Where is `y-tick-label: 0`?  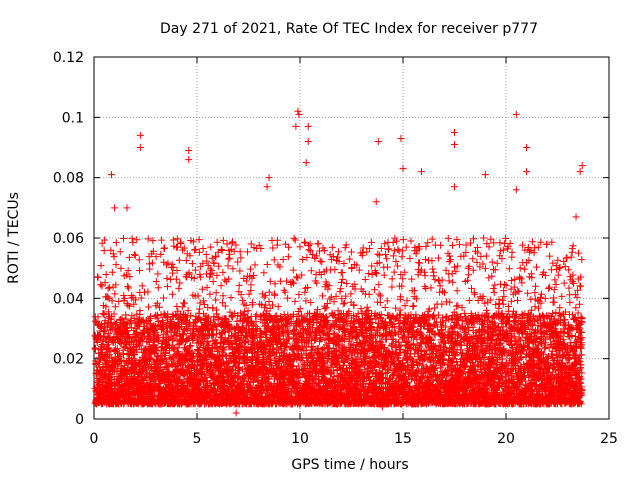 y-tick-label: 0 is located at coordinates (79, 420).